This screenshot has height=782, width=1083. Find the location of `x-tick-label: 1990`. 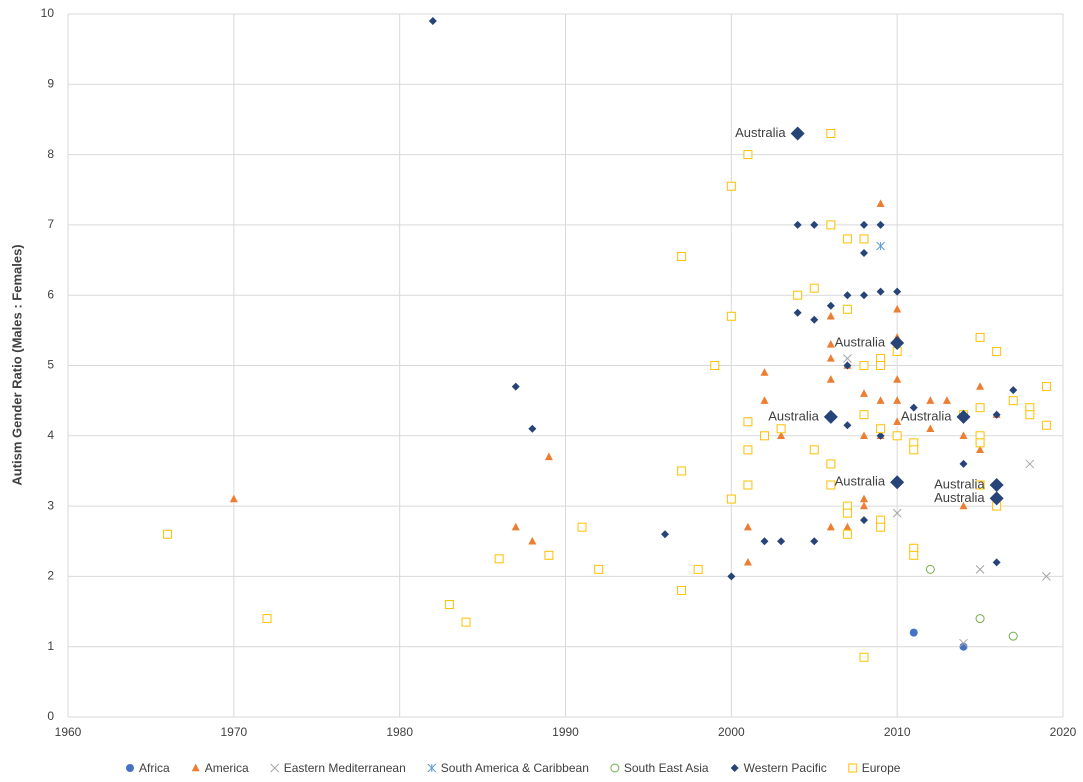

x-tick-label: 1990 is located at coordinates (565, 732).